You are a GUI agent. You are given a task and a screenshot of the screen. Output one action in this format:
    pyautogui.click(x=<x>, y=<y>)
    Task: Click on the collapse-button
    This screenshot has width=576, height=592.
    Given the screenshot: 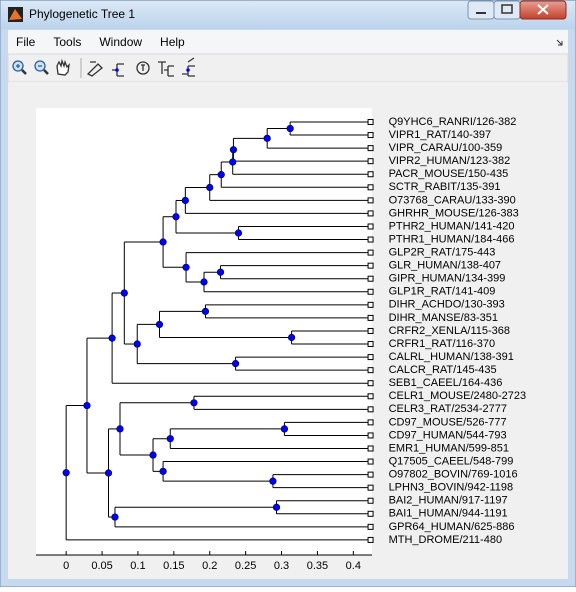 What is the action you would take?
    pyautogui.click(x=118, y=70)
    